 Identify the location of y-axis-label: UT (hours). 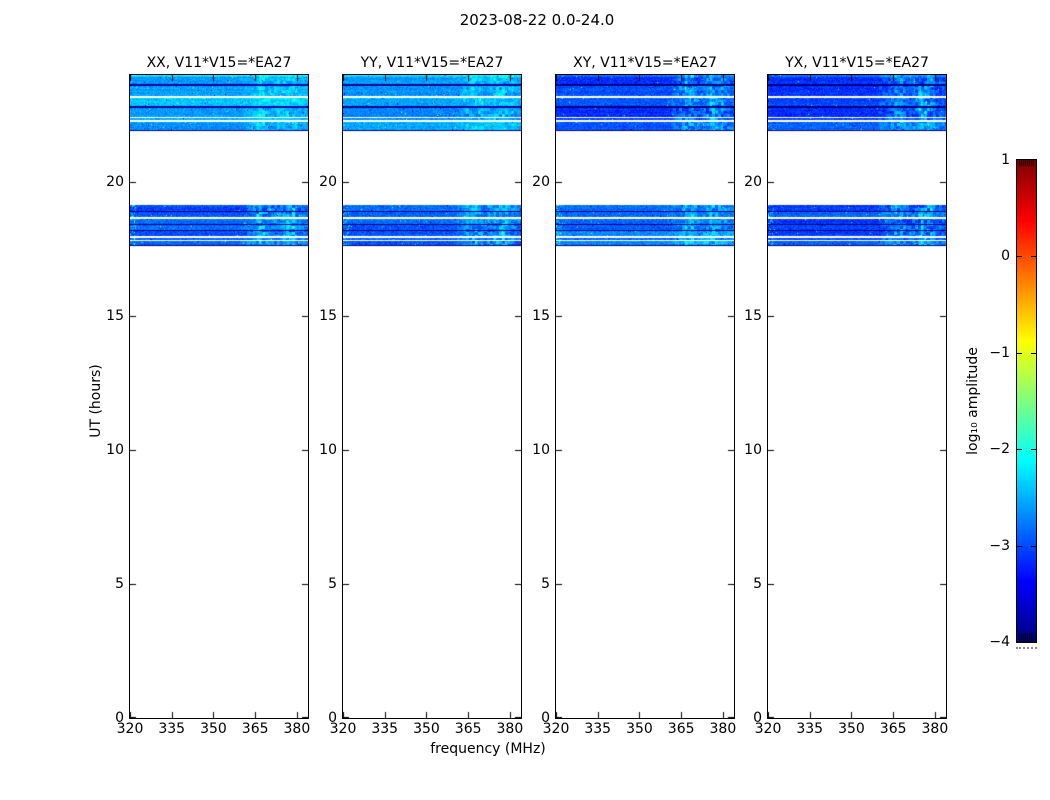
(96, 401).